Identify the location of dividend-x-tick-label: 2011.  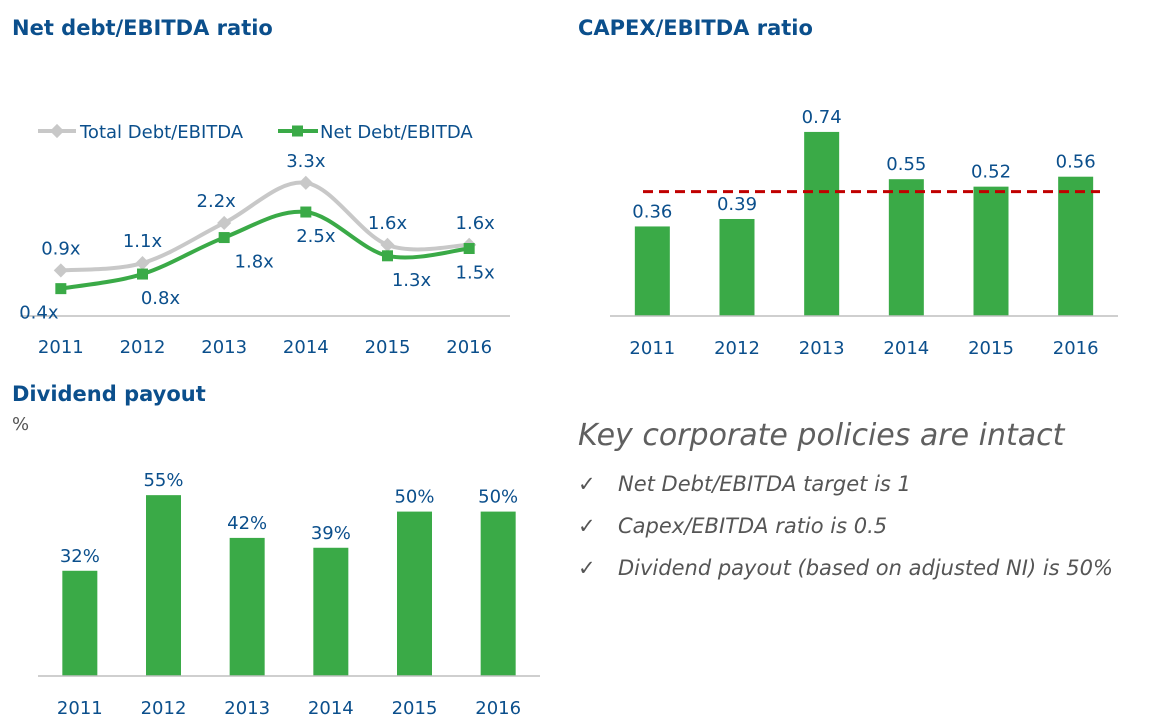
(80, 708).